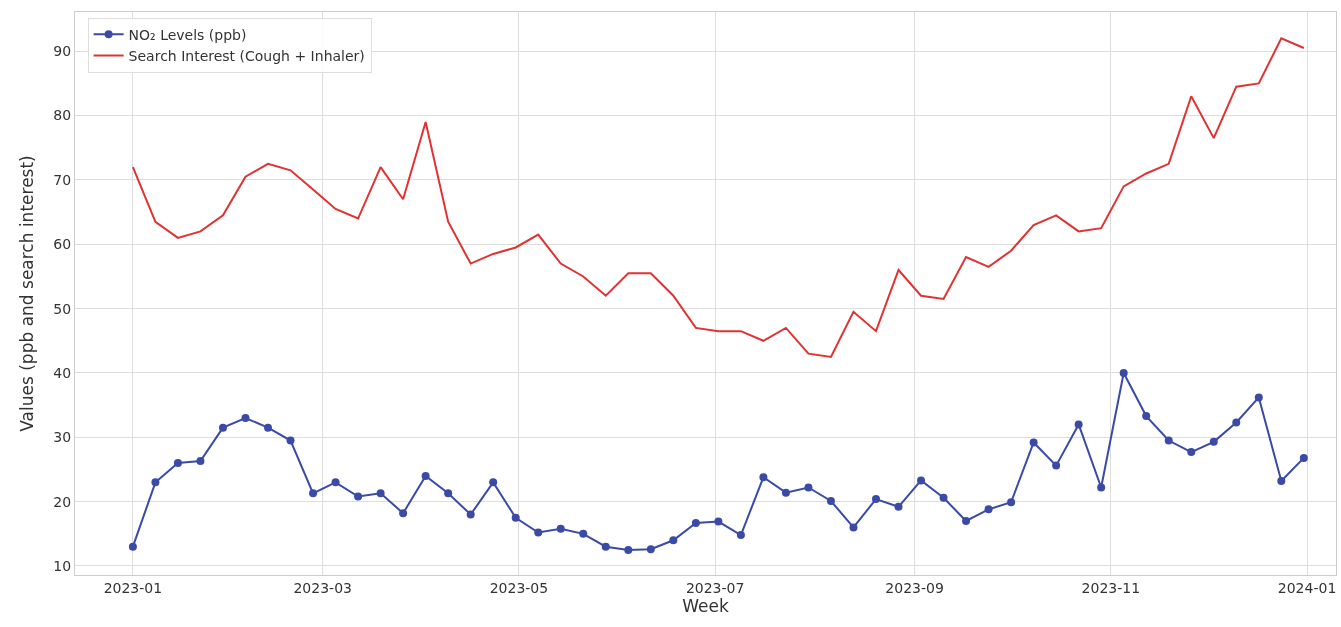  What do you see at coordinates (519, 587) in the screenshot?
I see `x-tick-label: 2023-05` at bounding box center [519, 587].